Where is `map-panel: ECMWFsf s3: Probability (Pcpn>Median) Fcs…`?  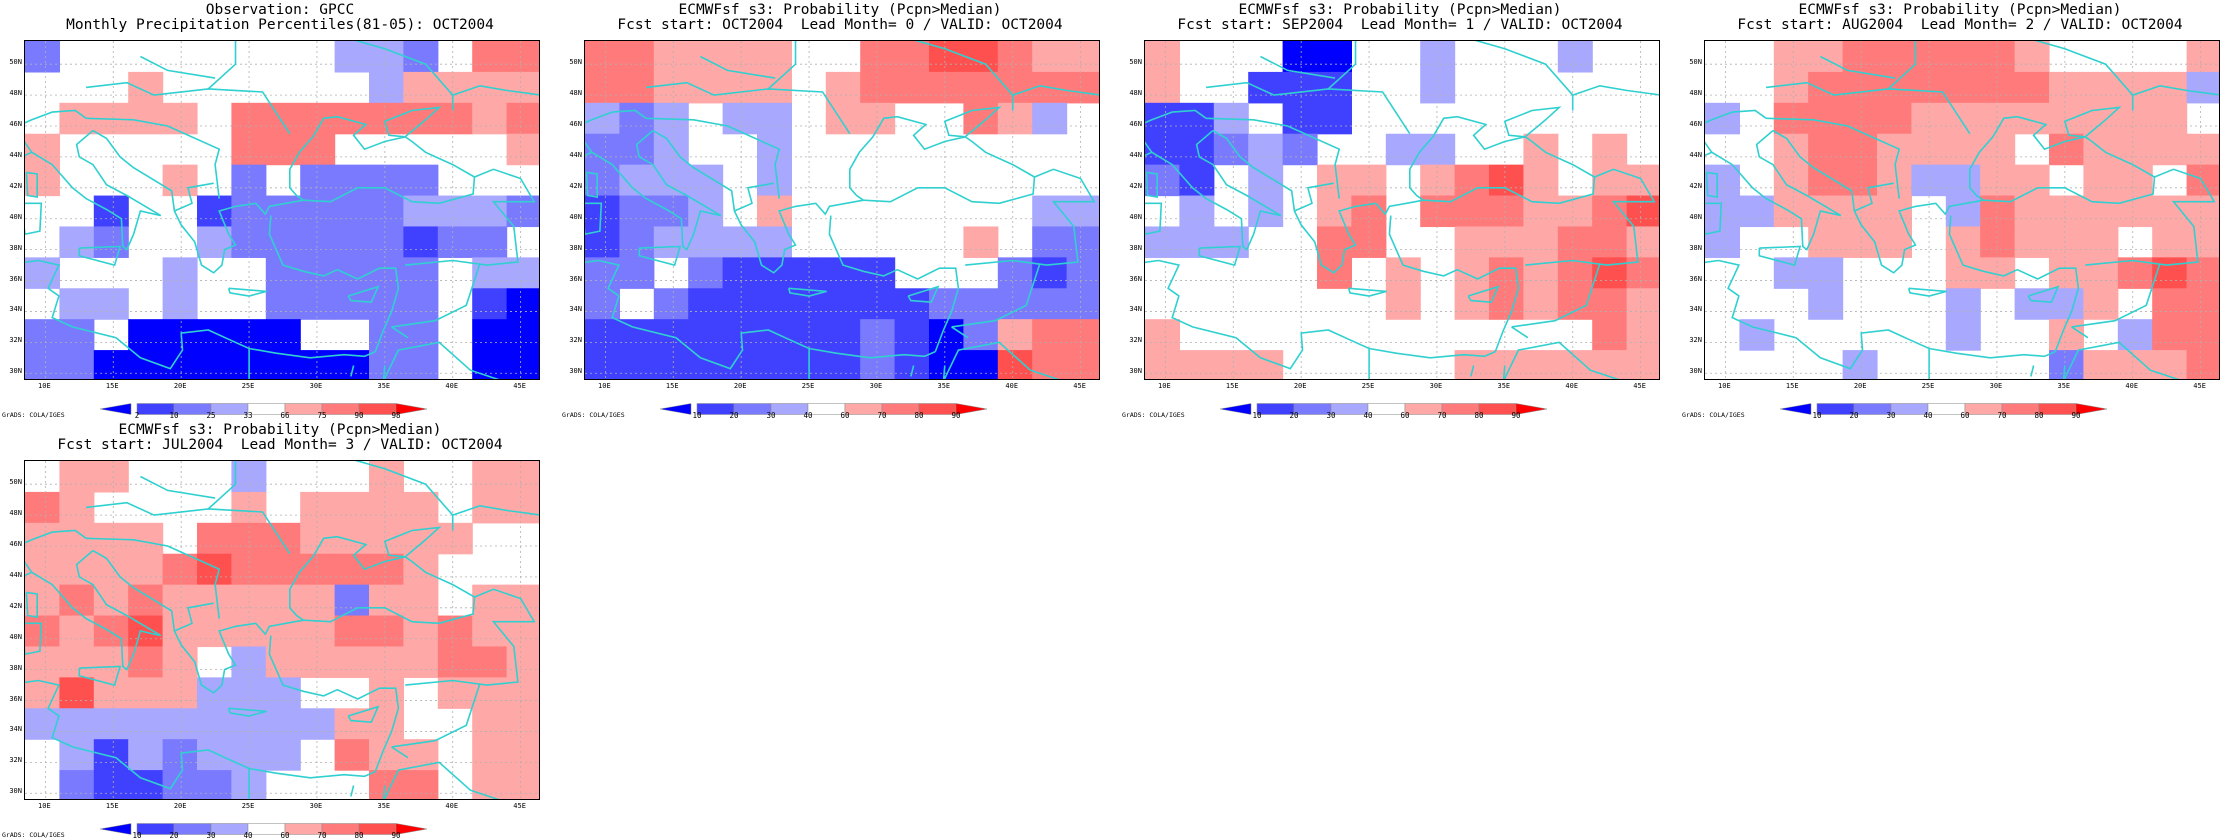
map-panel: ECMWFsf s3: Probability (Pcpn>Median) Fcs… is located at coordinates (840, 210).